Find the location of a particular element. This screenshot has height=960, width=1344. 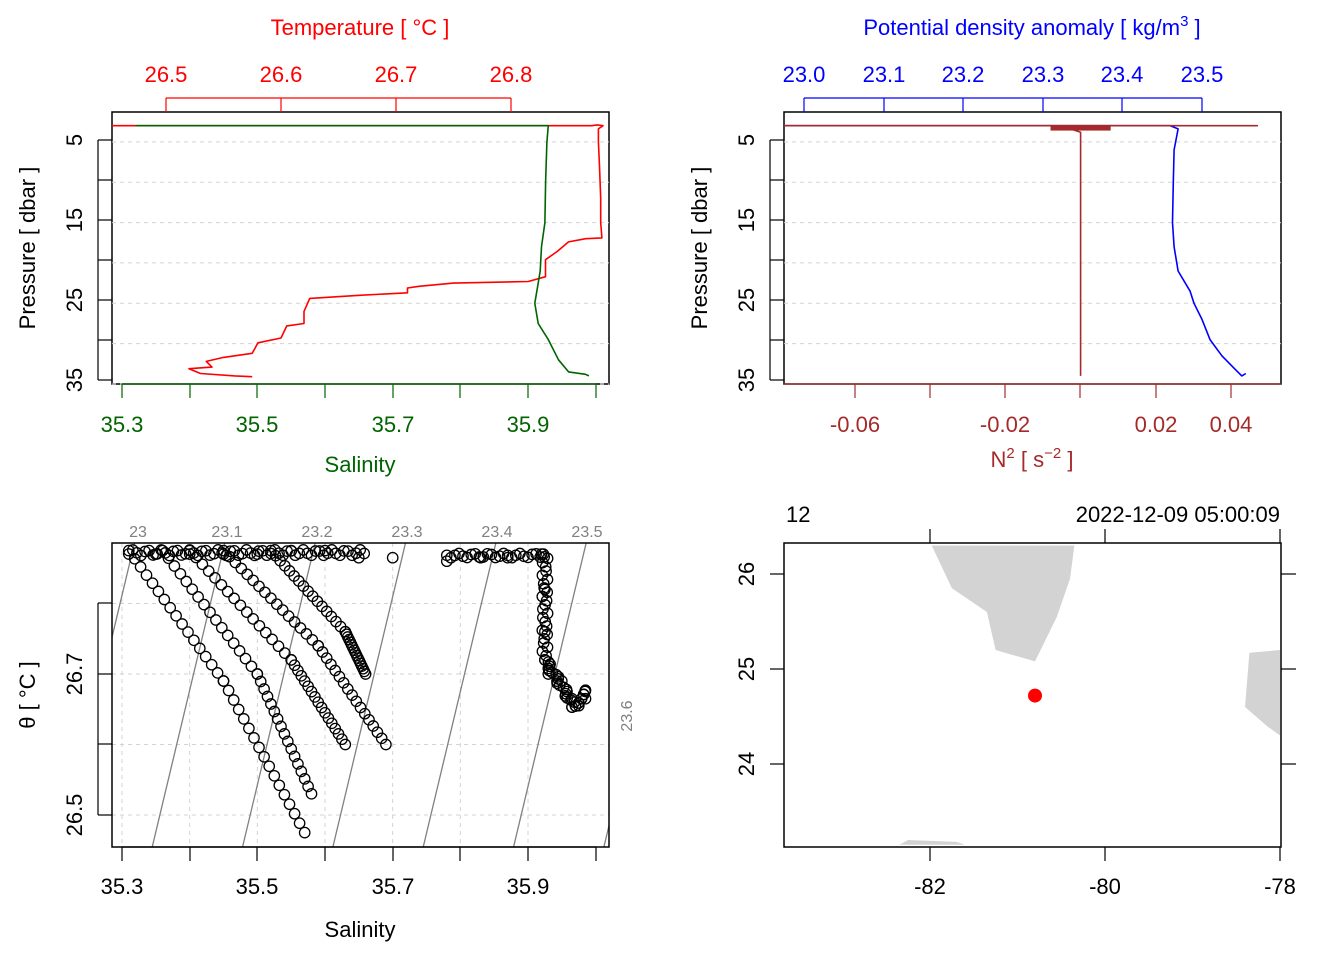

temperature-axis-label: Temperature [ °C ] is located at coordinates (360, 27).